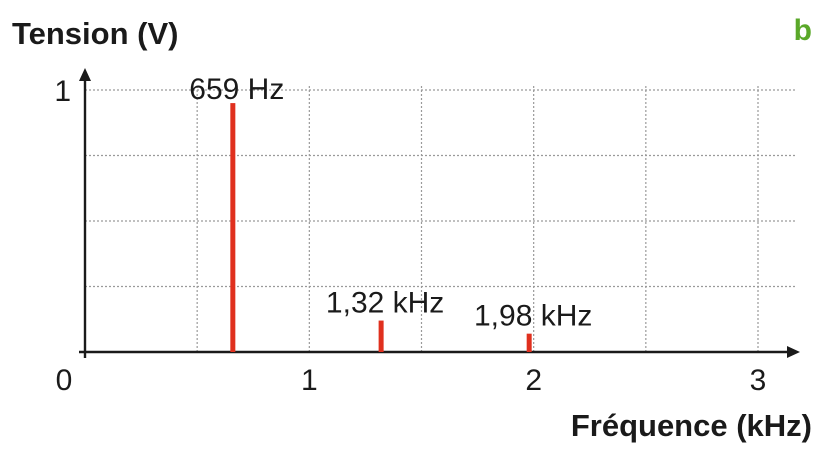 The width and height of the screenshot is (825, 453). I want to click on y-axis-title: Tension (V), so click(95, 33).